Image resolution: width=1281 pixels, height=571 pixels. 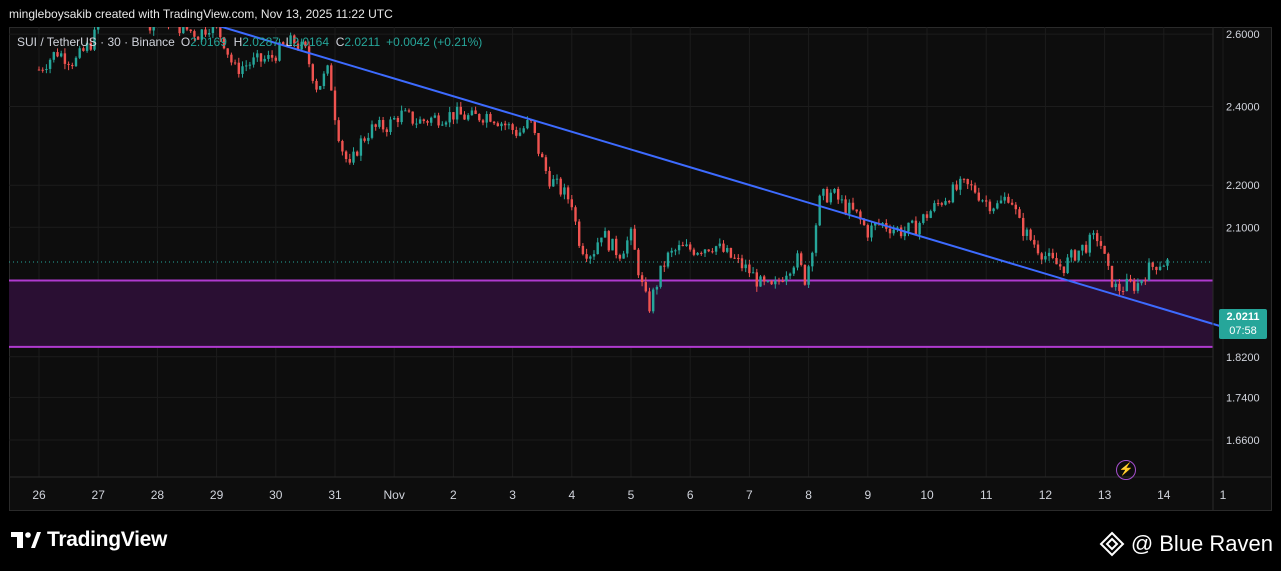 I want to click on y-tick-label: 1.8200, so click(x=1243, y=358).